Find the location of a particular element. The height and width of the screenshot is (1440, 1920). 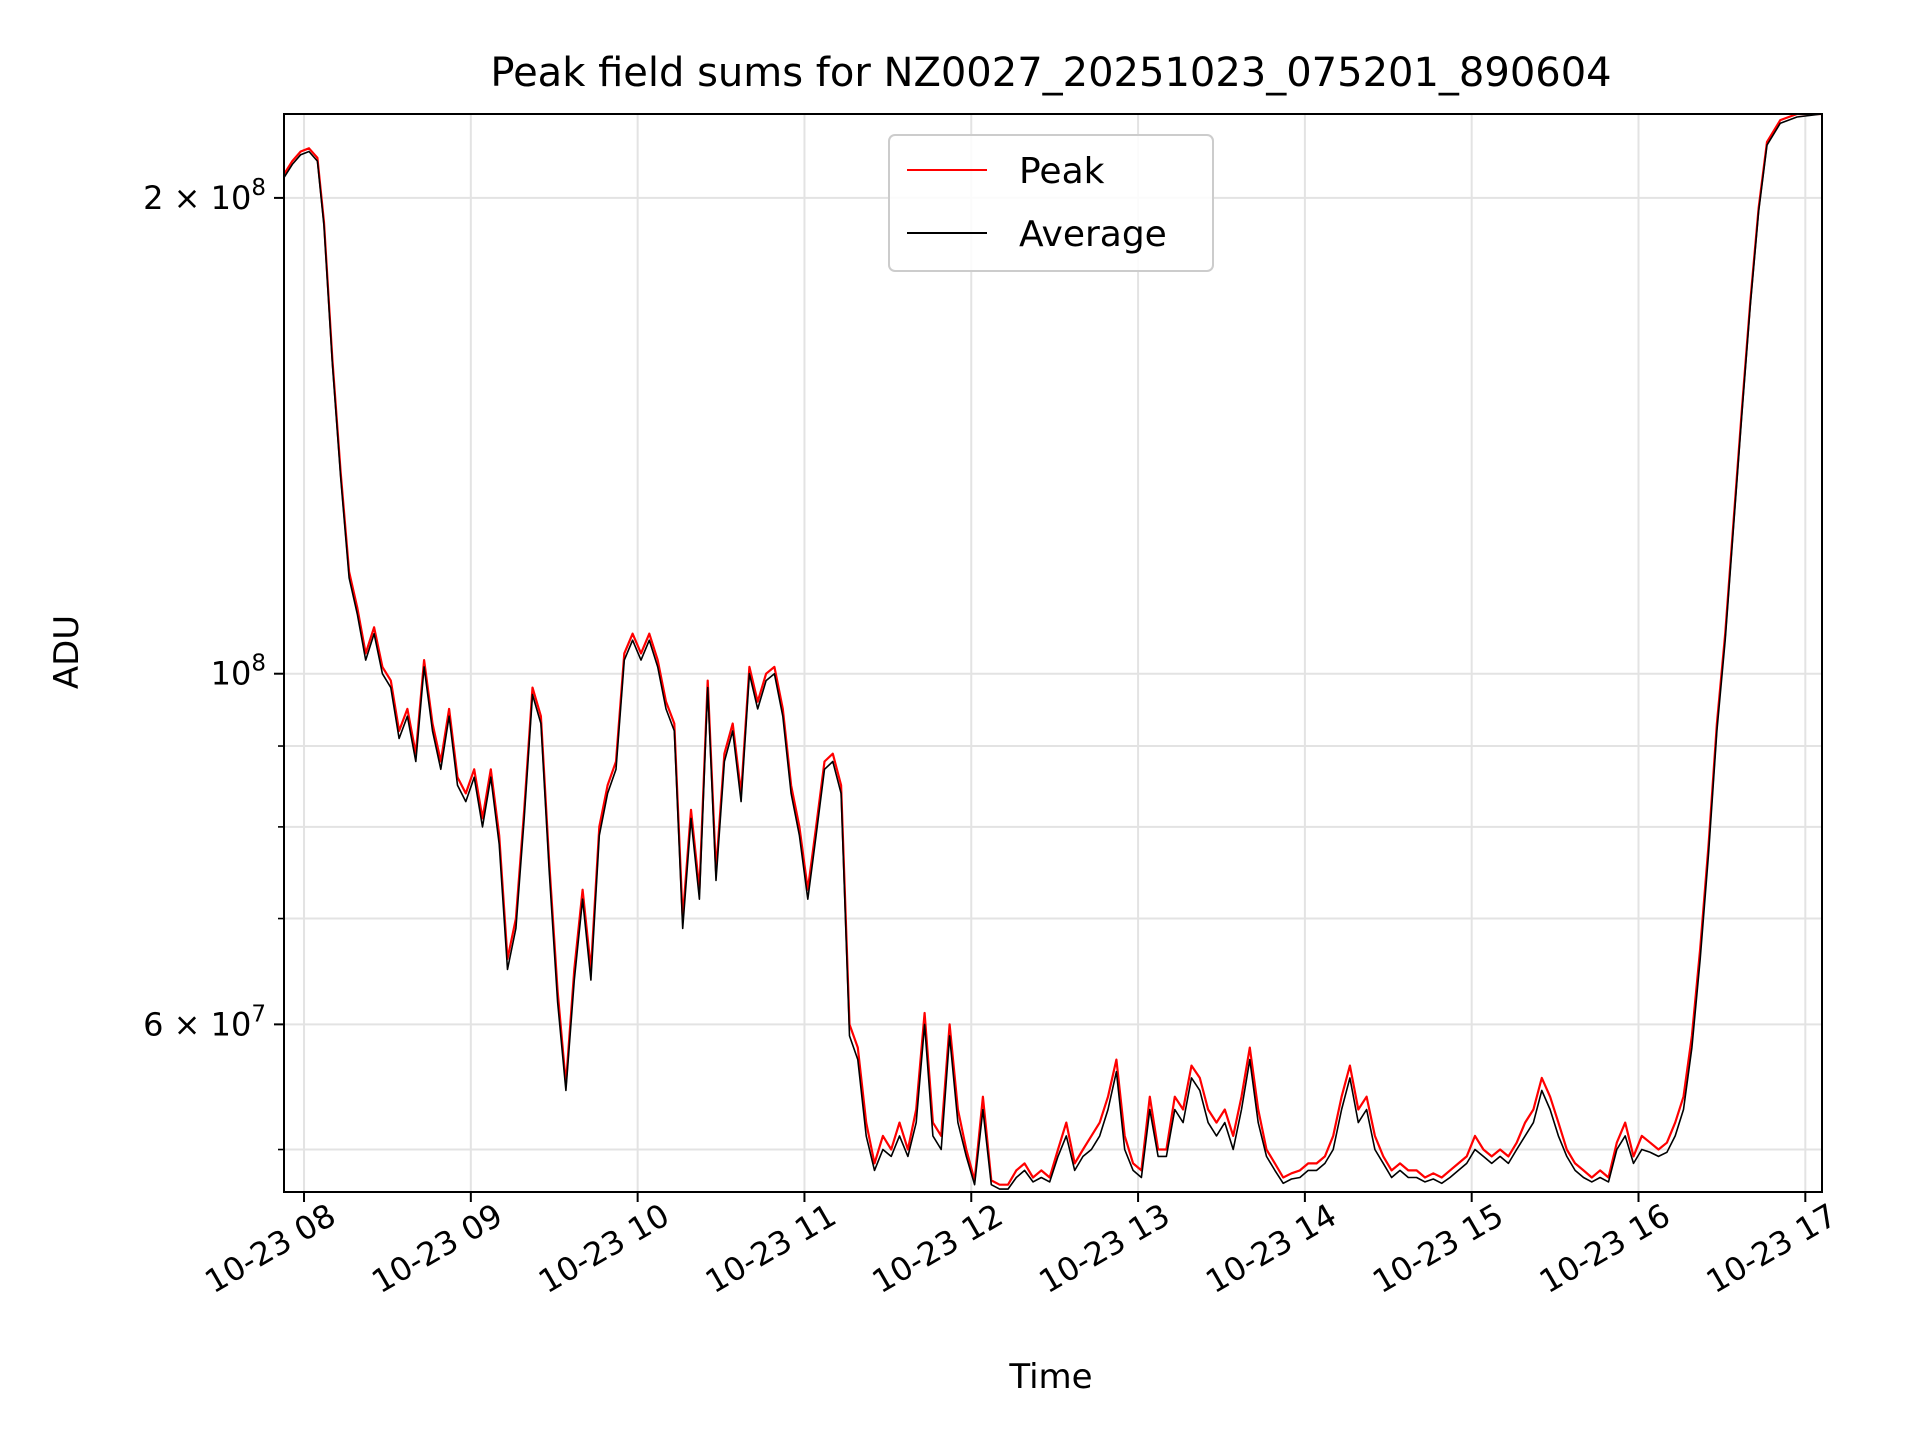

y-tick-label: 108 is located at coordinates (238, 672).